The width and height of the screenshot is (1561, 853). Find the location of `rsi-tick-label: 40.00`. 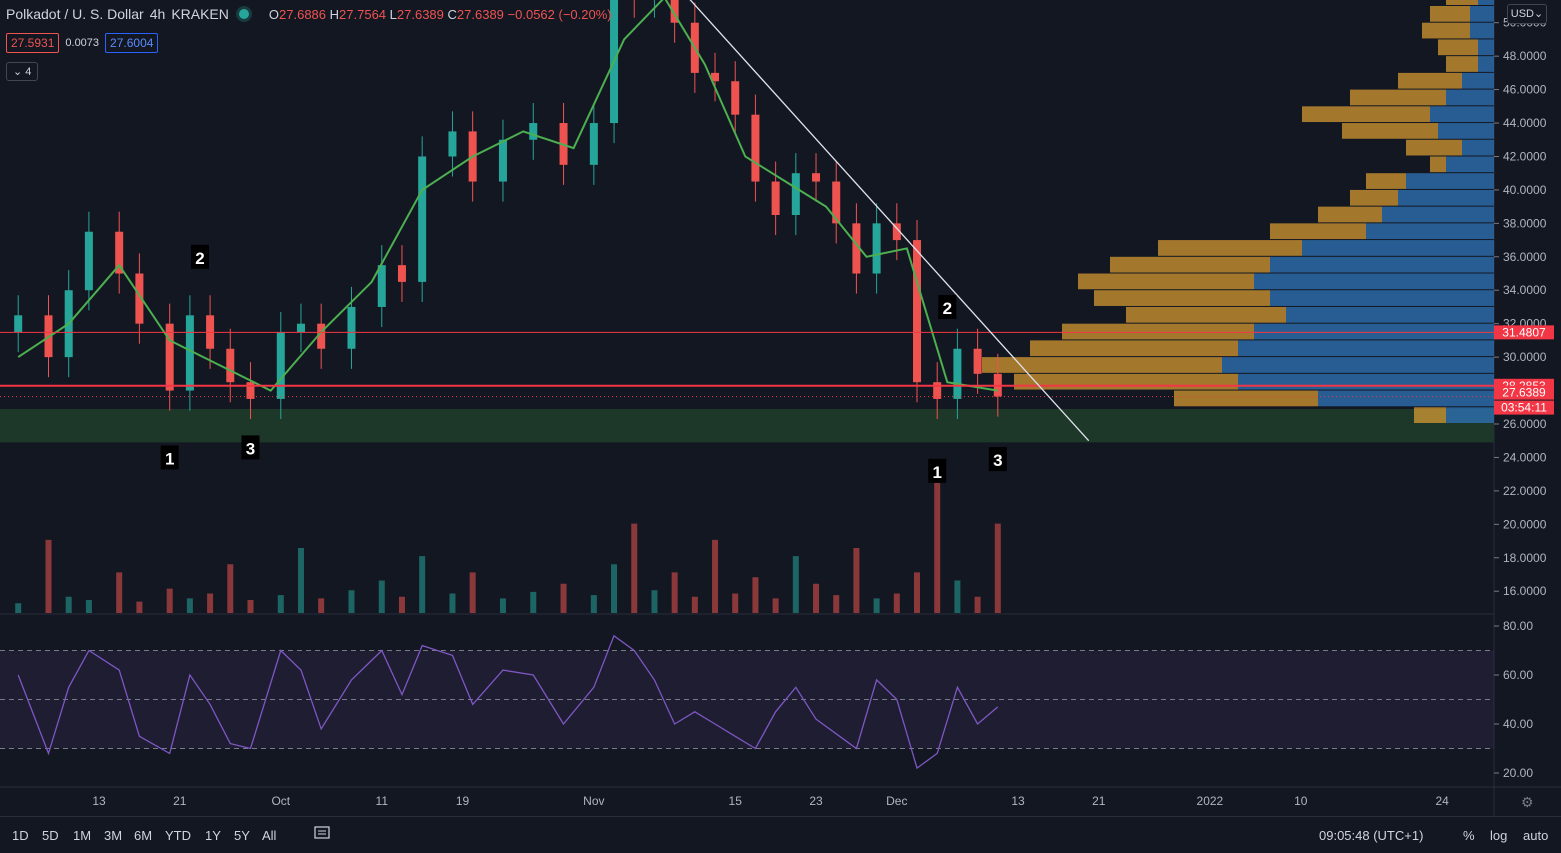

rsi-tick-label: 40.00 is located at coordinates (1518, 724).